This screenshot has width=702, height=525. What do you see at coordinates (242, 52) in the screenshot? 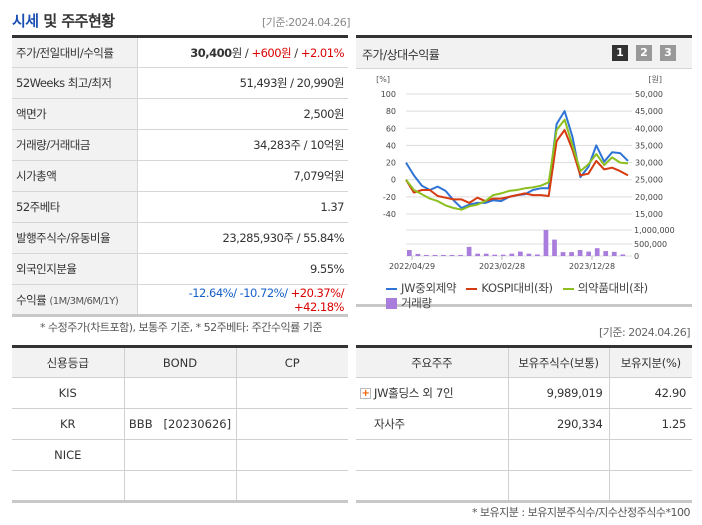
I see `price-value: 30,400원 / +600원 / +2.01%` at bounding box center [242, 52].